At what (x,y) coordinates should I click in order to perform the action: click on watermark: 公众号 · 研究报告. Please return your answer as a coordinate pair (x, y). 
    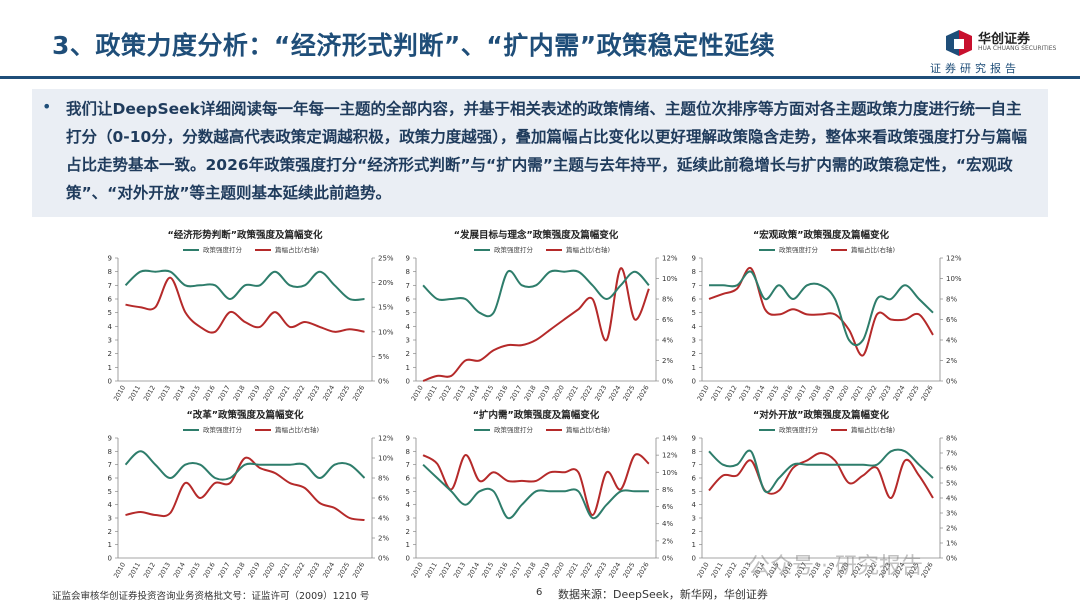
    Looking at the image, I should click on (835, 566).